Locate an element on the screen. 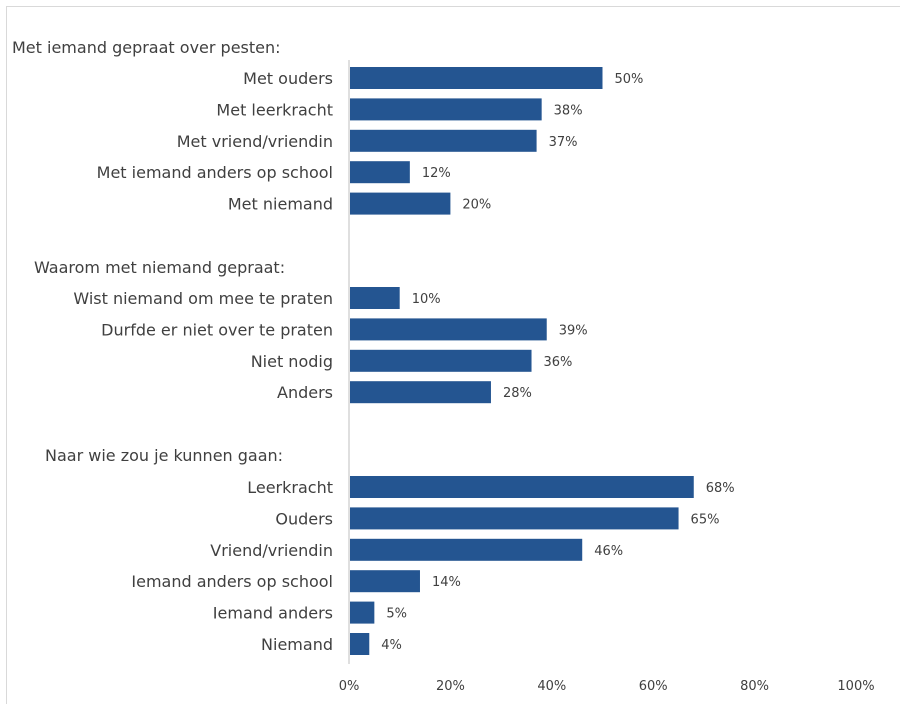 The height and width of the screenshot is (706, 902). data-label: 39% is located at coordinates (573, 330).